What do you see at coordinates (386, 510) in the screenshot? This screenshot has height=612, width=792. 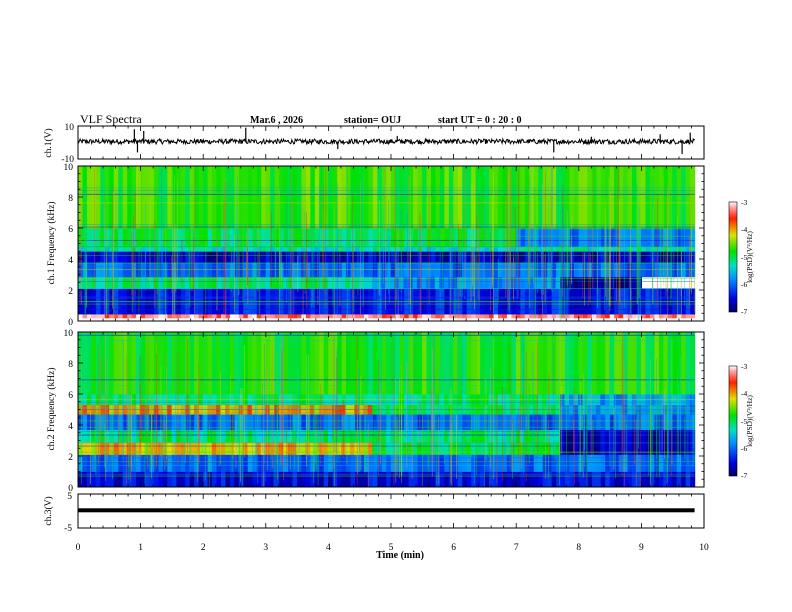 I see `ch3-waveform-trace` at bounding box center [386, 510].